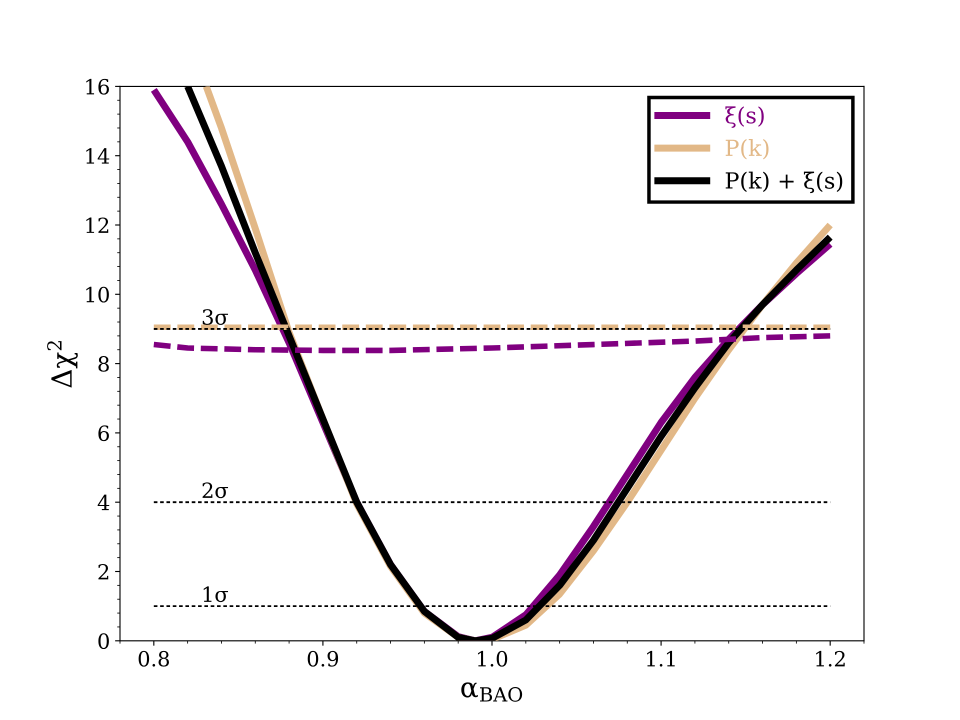 This screenshot has height=720, width=960. I want to click on legend-label: P(k) + ξ(s), so click(784, 183).